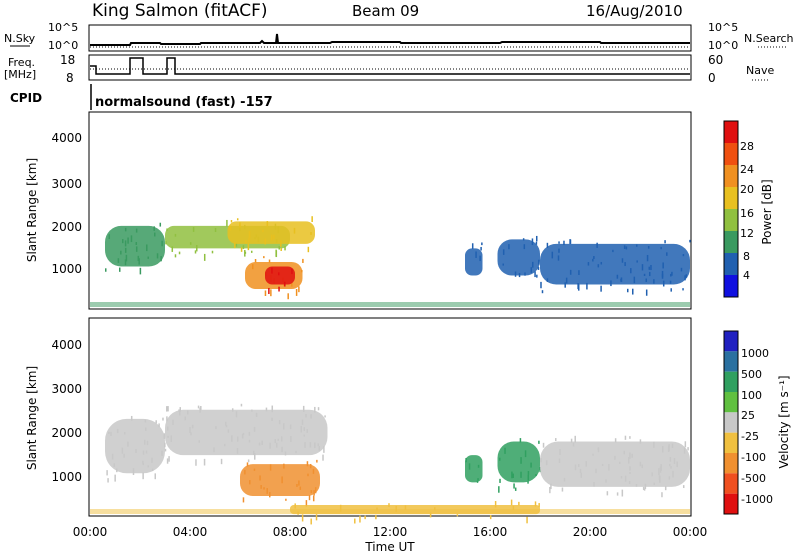 This screenshot has width=800, height=554. Describe the element at coordinates (750, 436) in the screenshot. I see `vel-cbar-tick-m25: -25` at that location.